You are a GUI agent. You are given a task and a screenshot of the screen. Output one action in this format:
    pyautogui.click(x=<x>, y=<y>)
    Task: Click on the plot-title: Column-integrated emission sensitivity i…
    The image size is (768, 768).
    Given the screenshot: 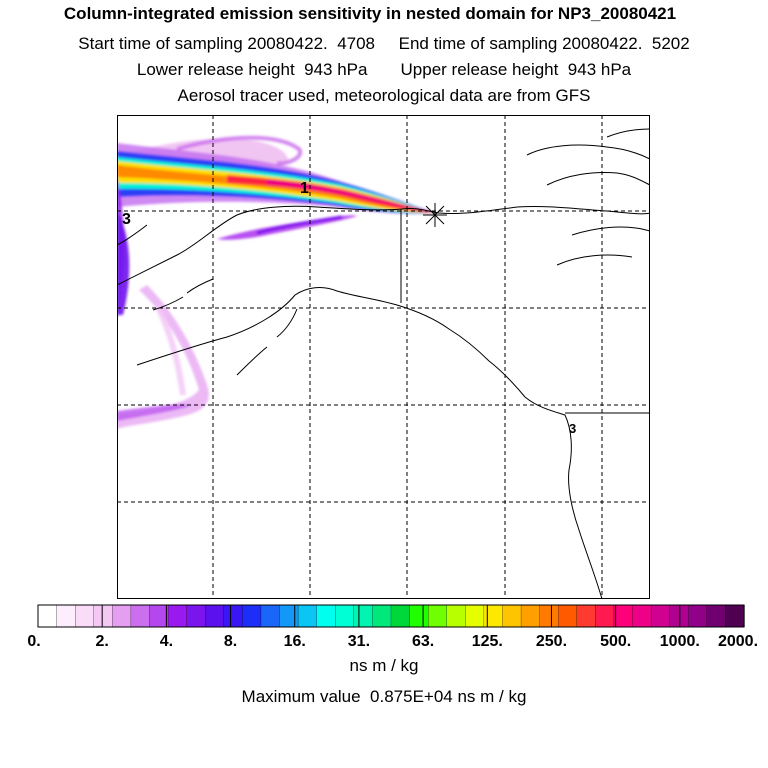 What is the action you would take?
    pyautogui.click(x=370, y=13)
    